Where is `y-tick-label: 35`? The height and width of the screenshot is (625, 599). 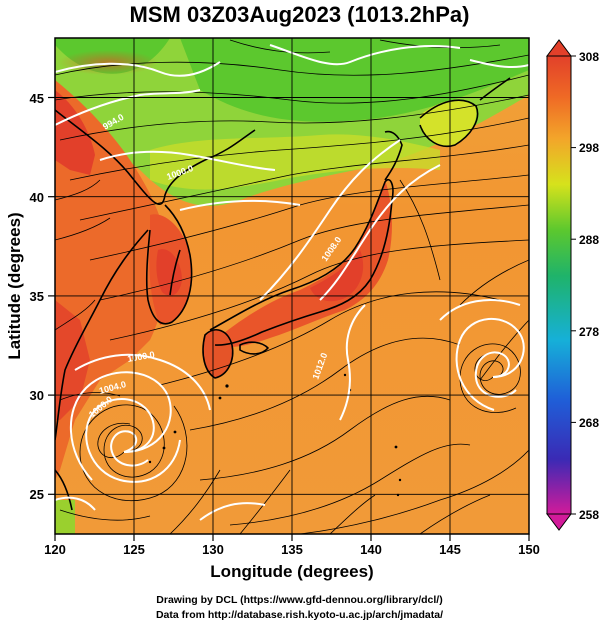 y-tick-label: 35 is located at coordinates (37, 296).